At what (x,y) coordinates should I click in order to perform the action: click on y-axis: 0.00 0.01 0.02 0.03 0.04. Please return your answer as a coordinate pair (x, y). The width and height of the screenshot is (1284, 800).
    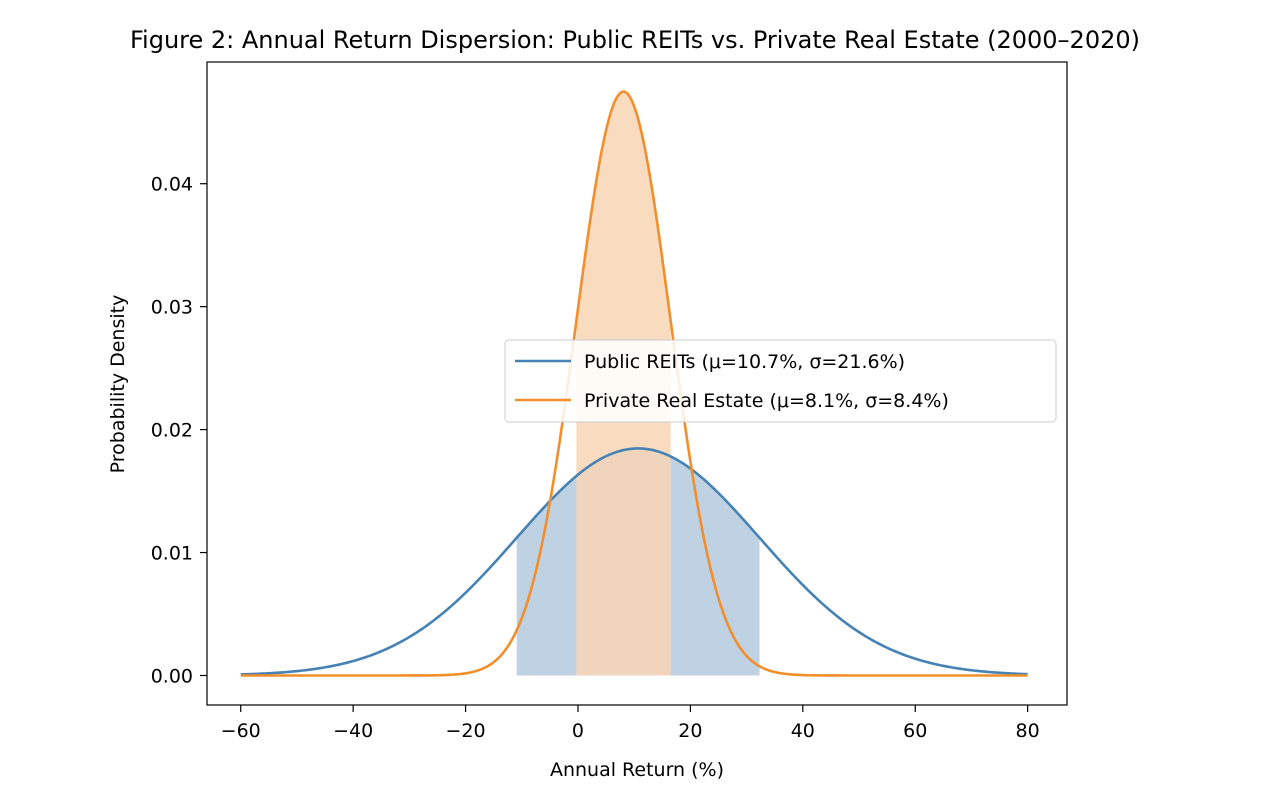
    Looking at the image, I should click on (179, 430).